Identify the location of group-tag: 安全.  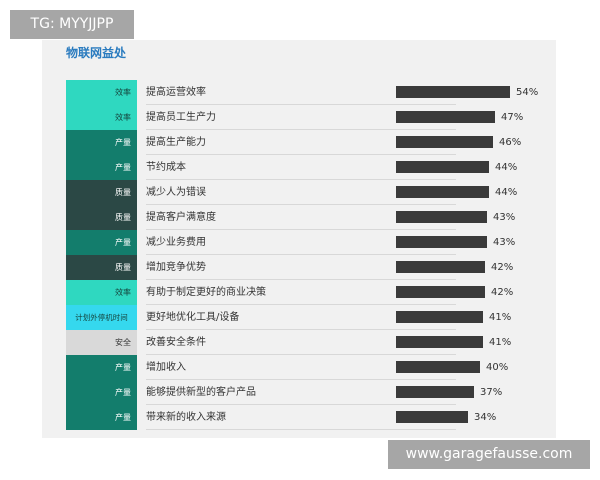
(101, 342).